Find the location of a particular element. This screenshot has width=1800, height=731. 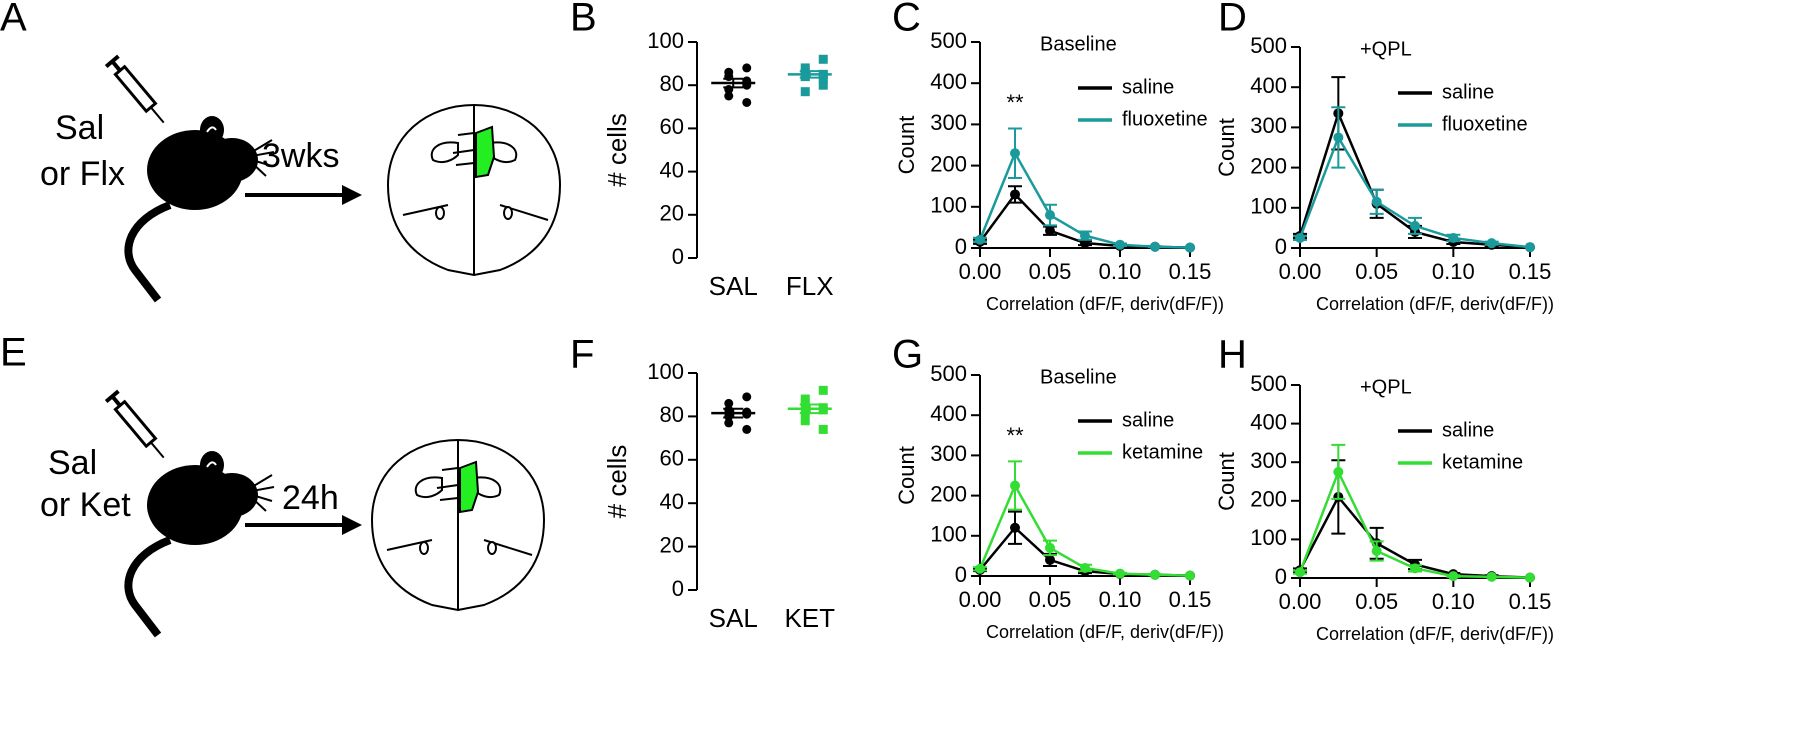

mouse-foot is located at coordinates (217, 531).